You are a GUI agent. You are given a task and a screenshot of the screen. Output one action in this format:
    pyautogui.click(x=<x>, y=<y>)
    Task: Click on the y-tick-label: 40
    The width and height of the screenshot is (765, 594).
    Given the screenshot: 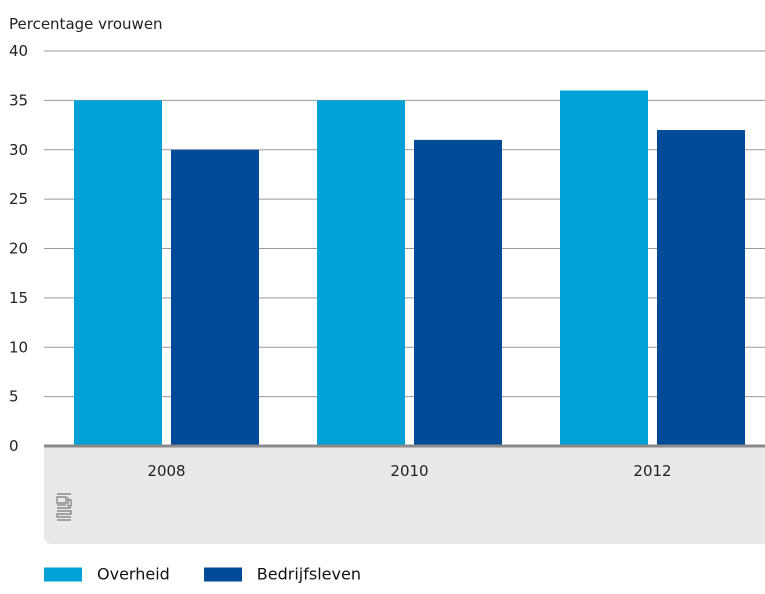 What is the action you would take?
    pyautogui.click(x=18, y=51)
    